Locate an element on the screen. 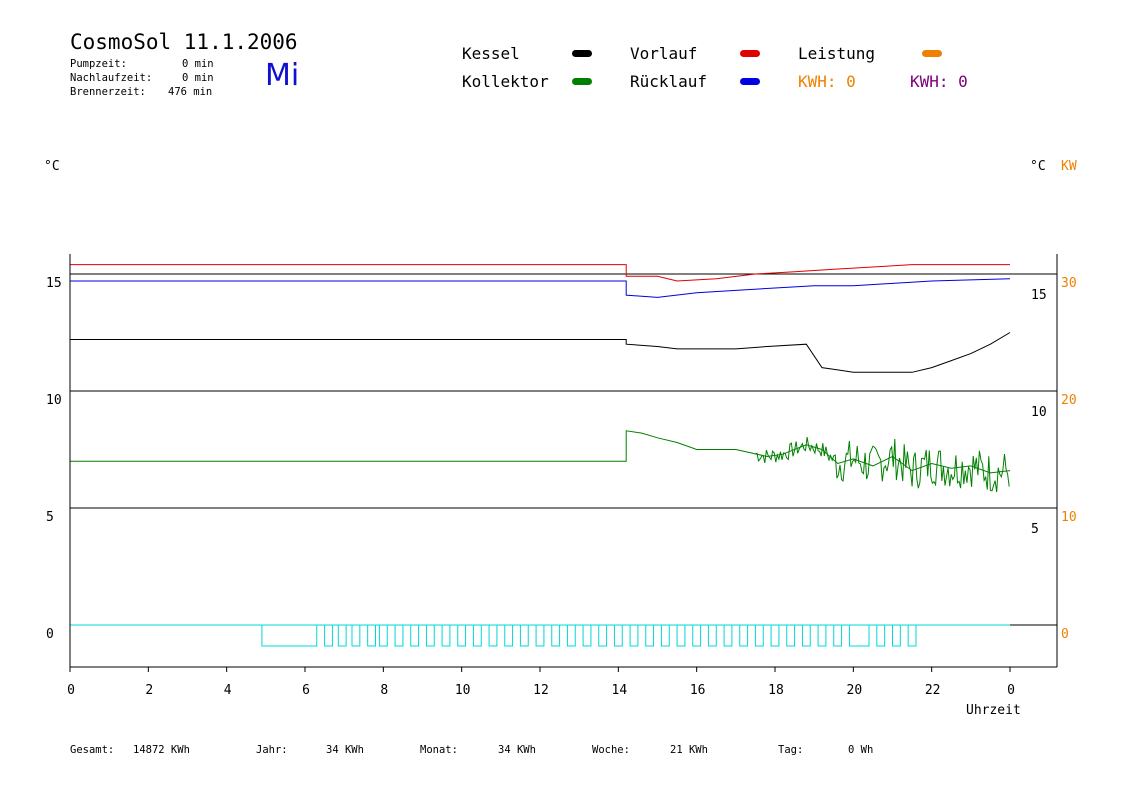 This screenshot has height=812, width=1148. x-tick-label: 2 is located at coordinates (149, 690).